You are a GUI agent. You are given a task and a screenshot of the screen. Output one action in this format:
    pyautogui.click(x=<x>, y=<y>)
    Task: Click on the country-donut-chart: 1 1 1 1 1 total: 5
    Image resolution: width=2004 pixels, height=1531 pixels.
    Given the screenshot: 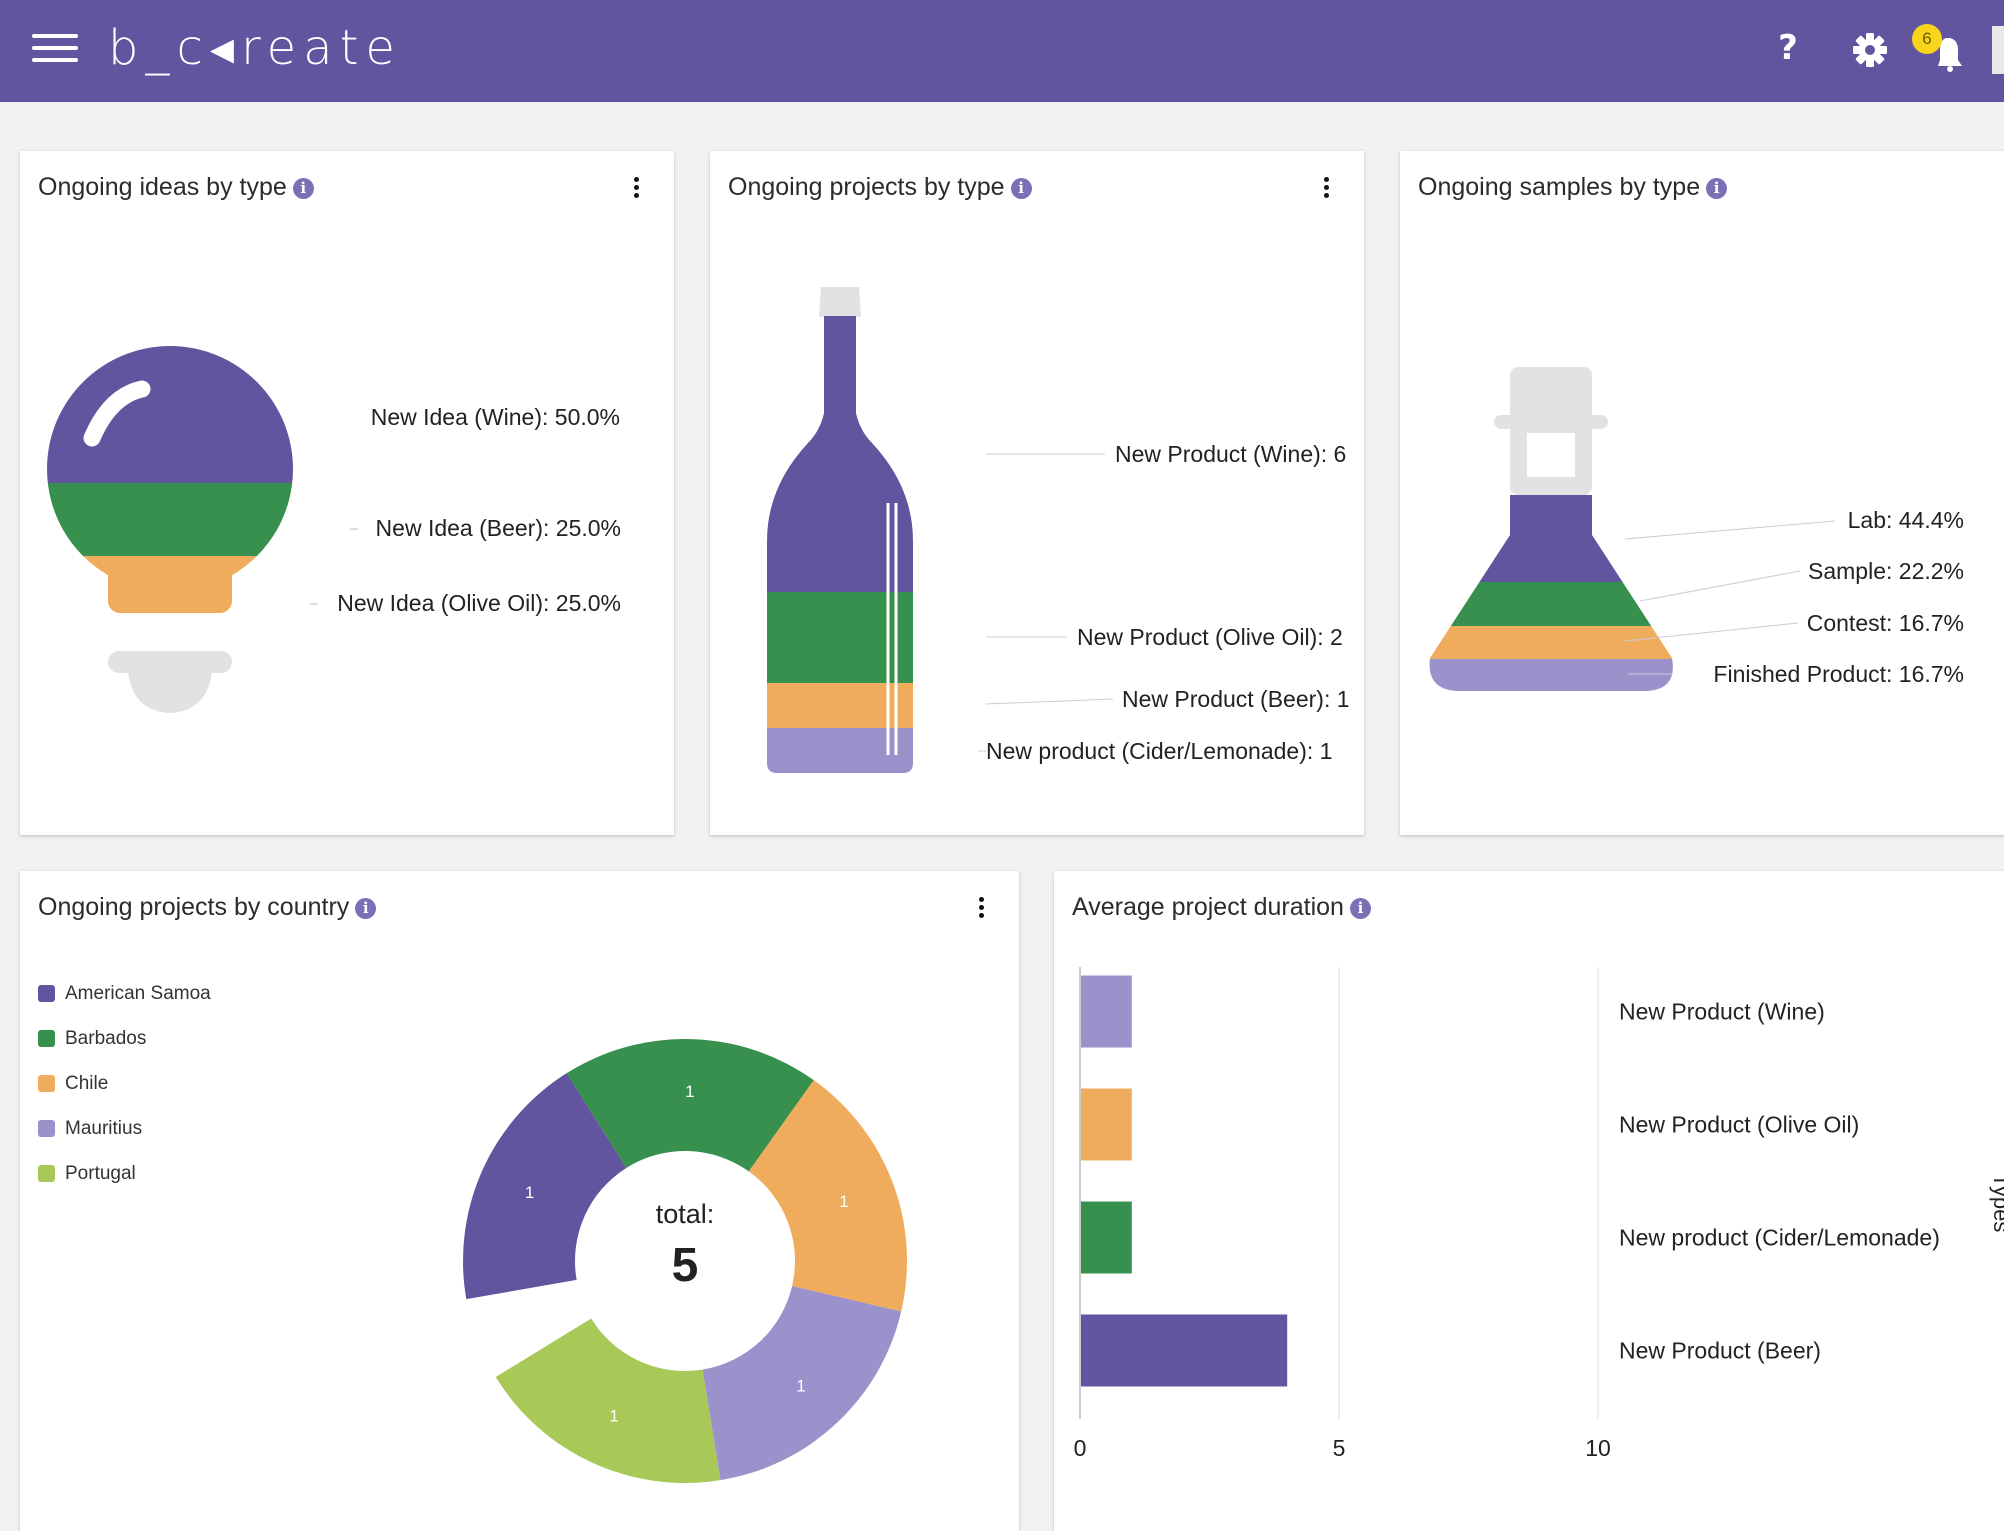 What is the action you would take?
    pyautogui.click(x=685, y=1261)
    